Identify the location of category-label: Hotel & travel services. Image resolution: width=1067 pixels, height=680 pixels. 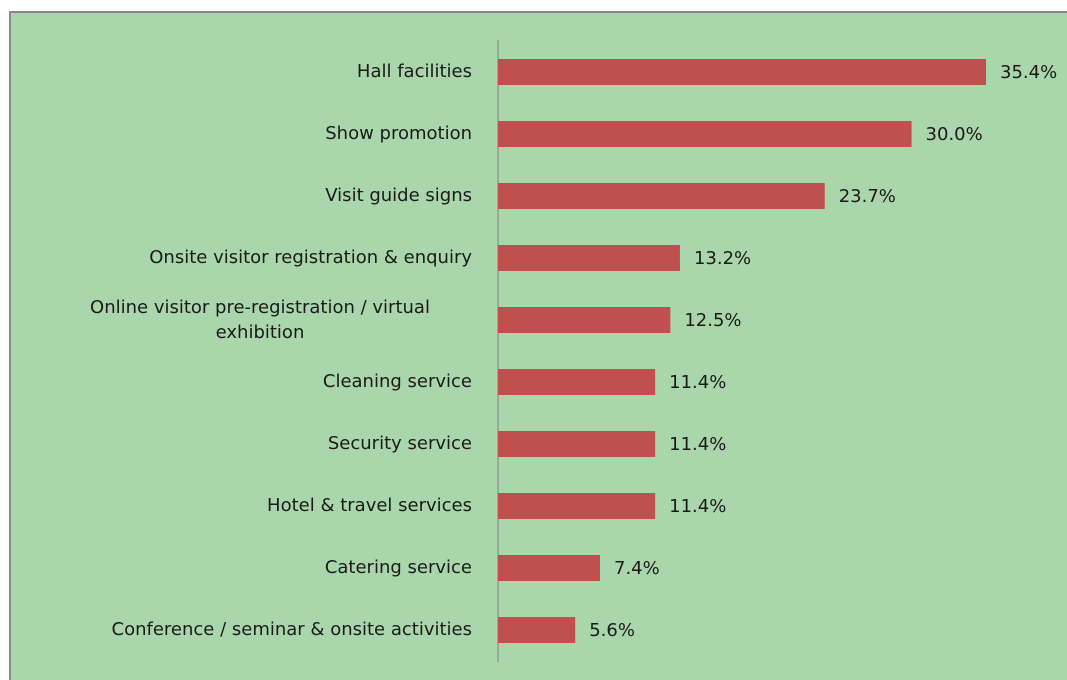
(369, 505).